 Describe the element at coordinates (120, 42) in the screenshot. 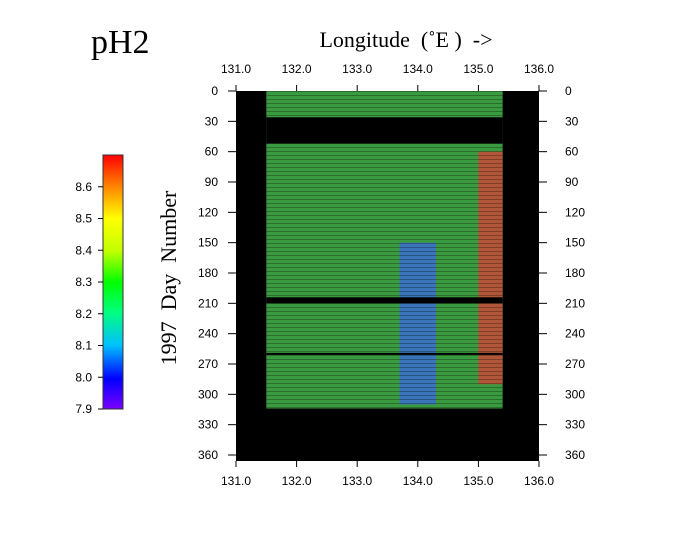

I see `chart-title: pH2` at that location.